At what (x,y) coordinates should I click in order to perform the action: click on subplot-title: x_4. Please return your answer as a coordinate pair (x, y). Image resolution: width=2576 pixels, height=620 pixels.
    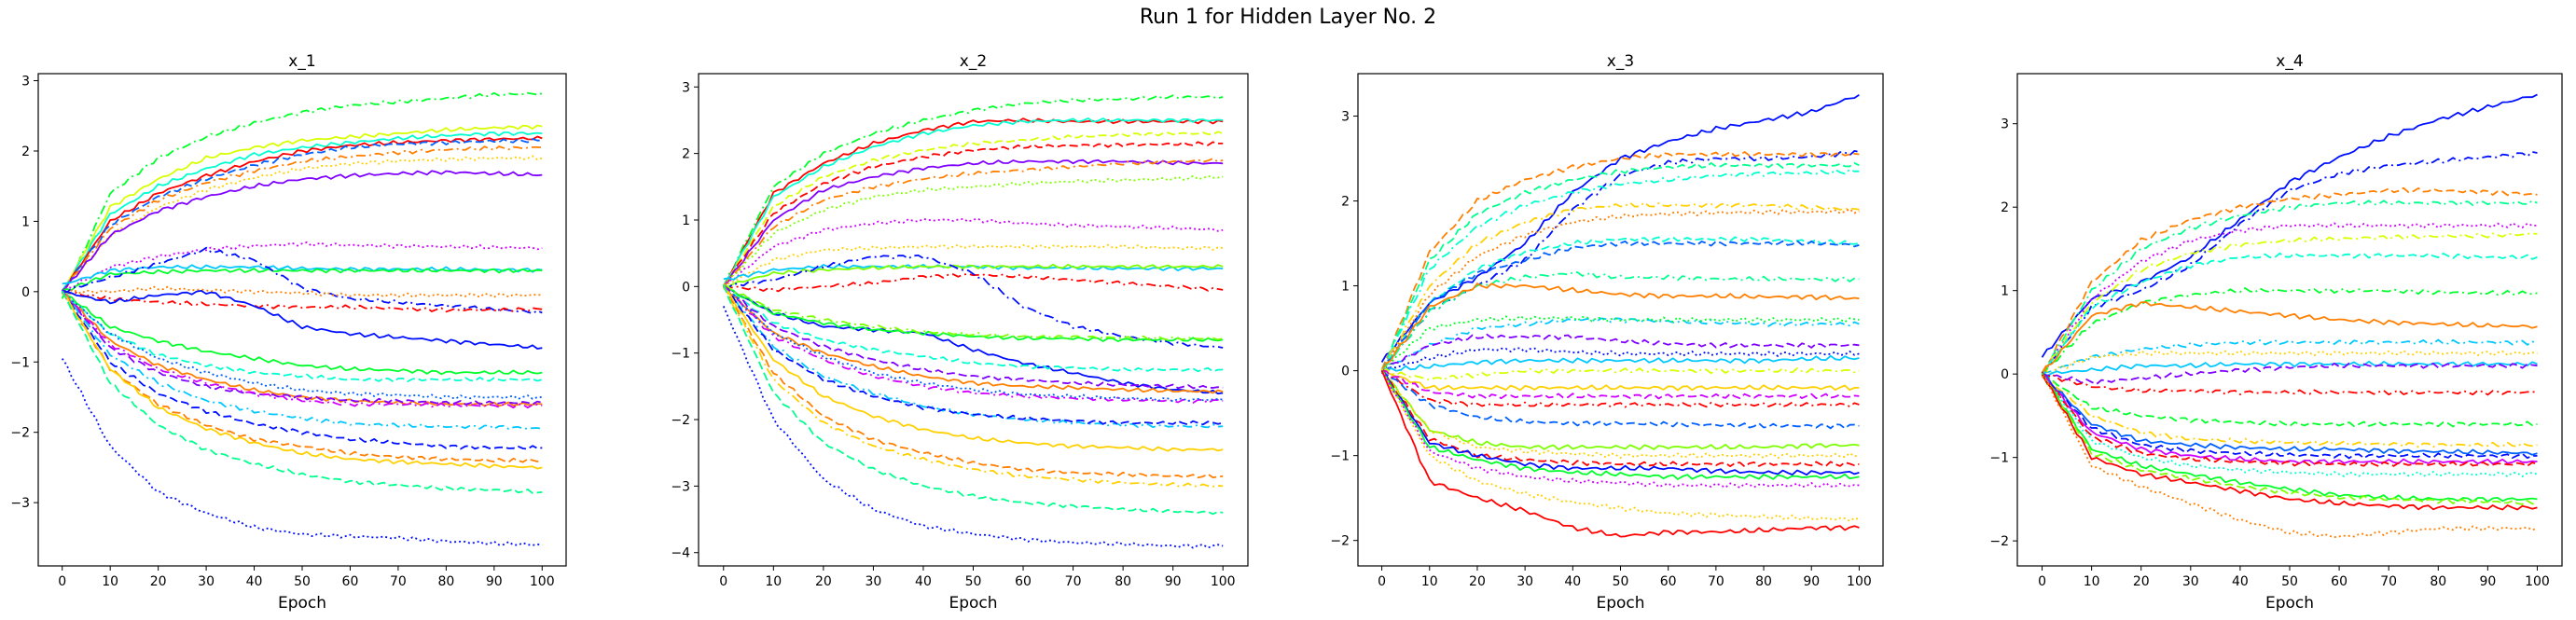
    Looking at the image, I should click on (2289, 61).